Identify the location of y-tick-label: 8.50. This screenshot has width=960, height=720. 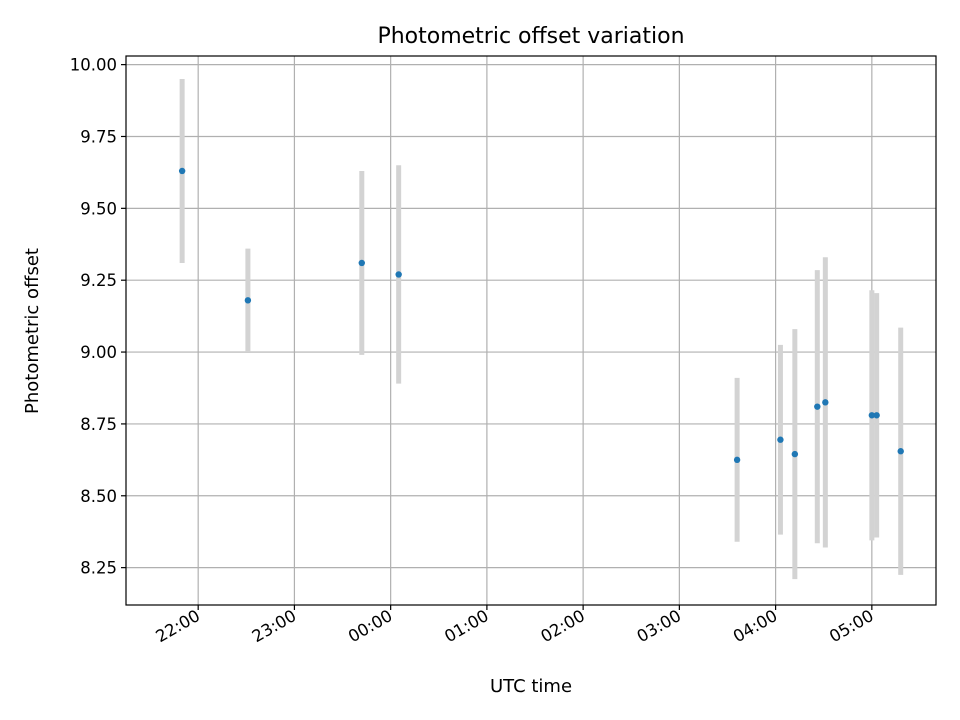
(98, 496).